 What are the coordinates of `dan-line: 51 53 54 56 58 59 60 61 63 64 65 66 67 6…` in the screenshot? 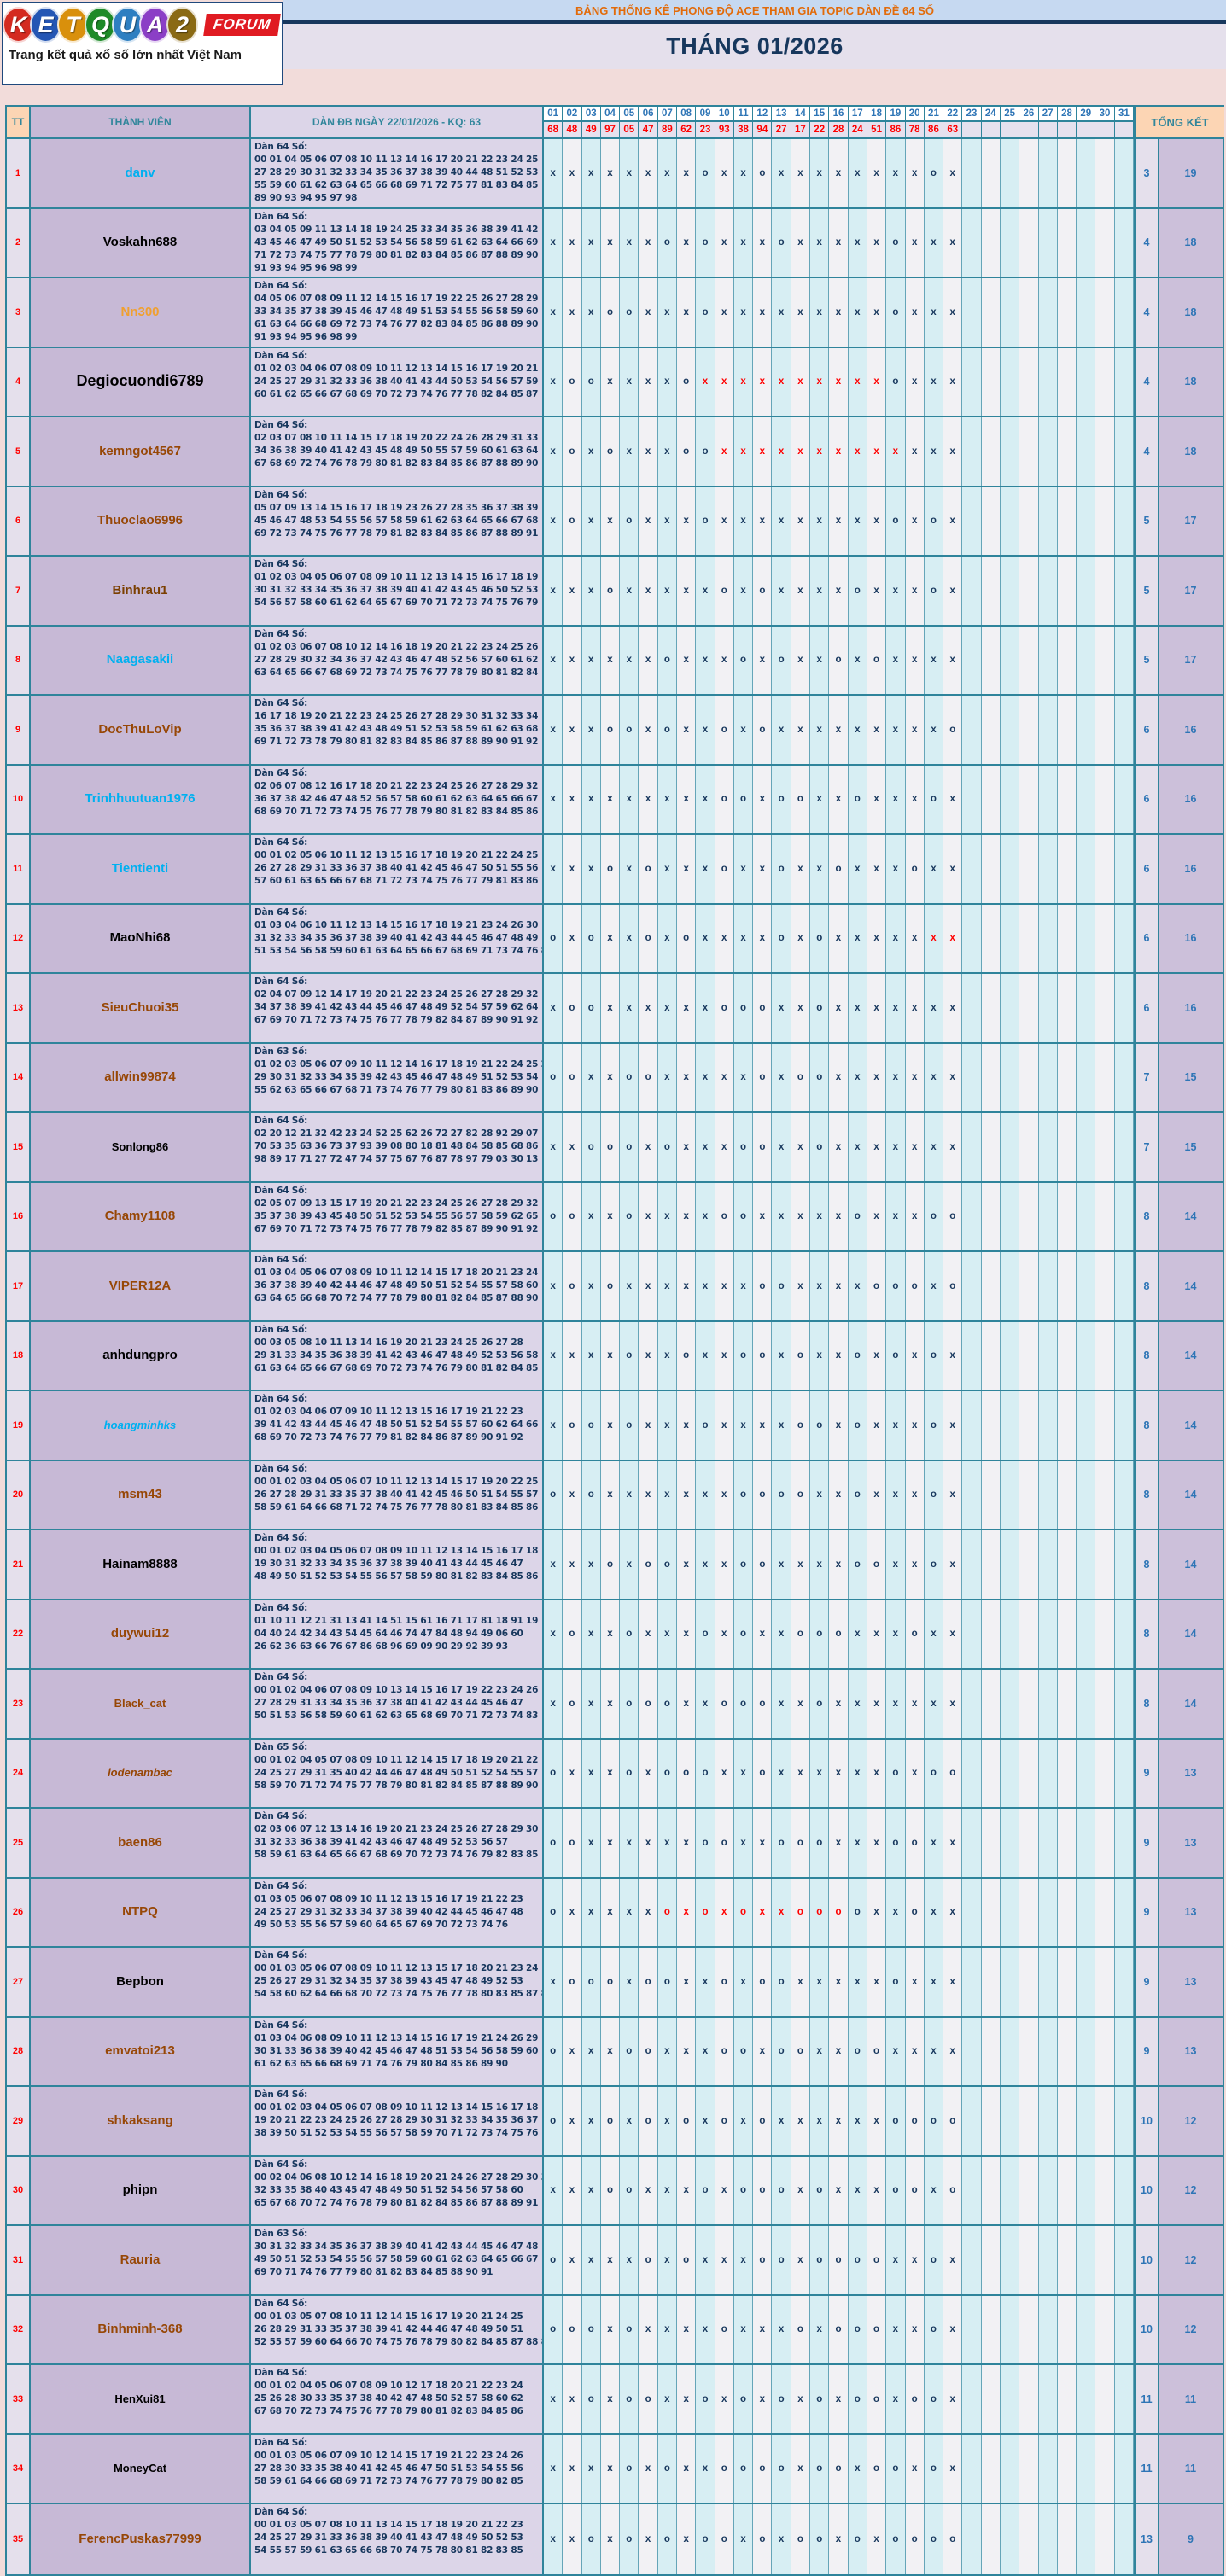 It's located at (399, 950).